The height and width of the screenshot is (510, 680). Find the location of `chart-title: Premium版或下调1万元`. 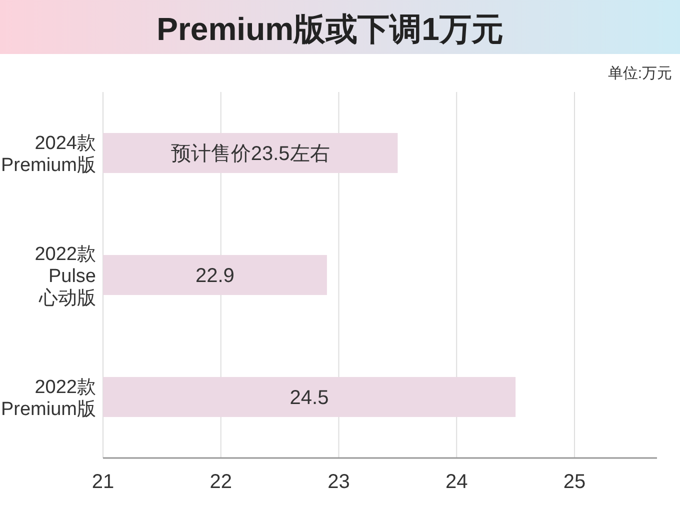

chart-title: Premium版或下调1万元 is located at coordinates (330, 29).